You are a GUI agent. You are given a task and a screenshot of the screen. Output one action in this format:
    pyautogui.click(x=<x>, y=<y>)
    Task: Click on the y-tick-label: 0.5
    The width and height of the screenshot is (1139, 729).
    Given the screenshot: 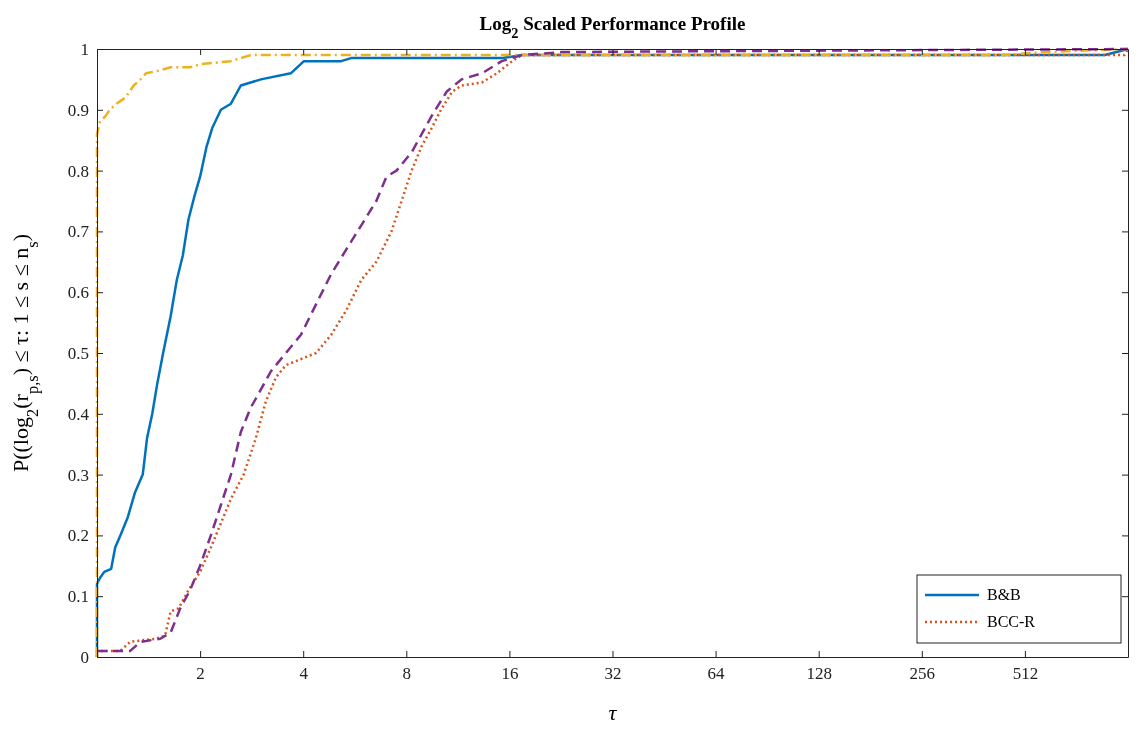 What is the action you would take?
    pyautogui.click(x=78, y=353)
    